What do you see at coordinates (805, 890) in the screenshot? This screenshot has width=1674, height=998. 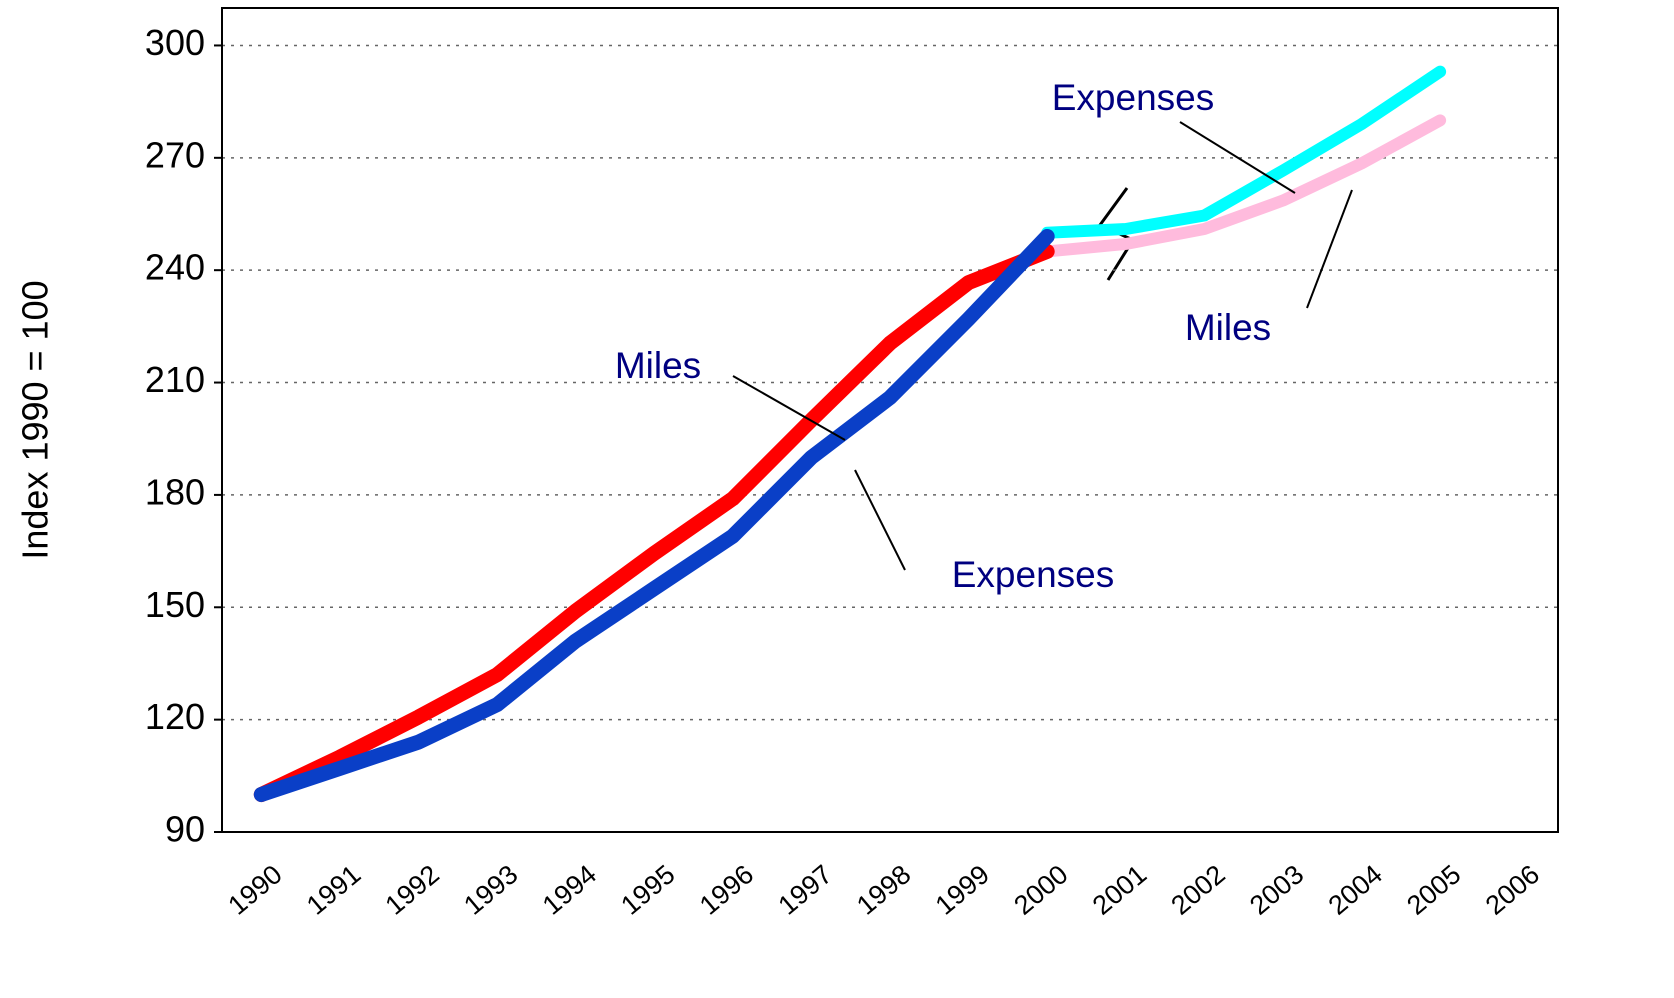 I see `x-tick-label: 1997` at bounding box center [805, 890].